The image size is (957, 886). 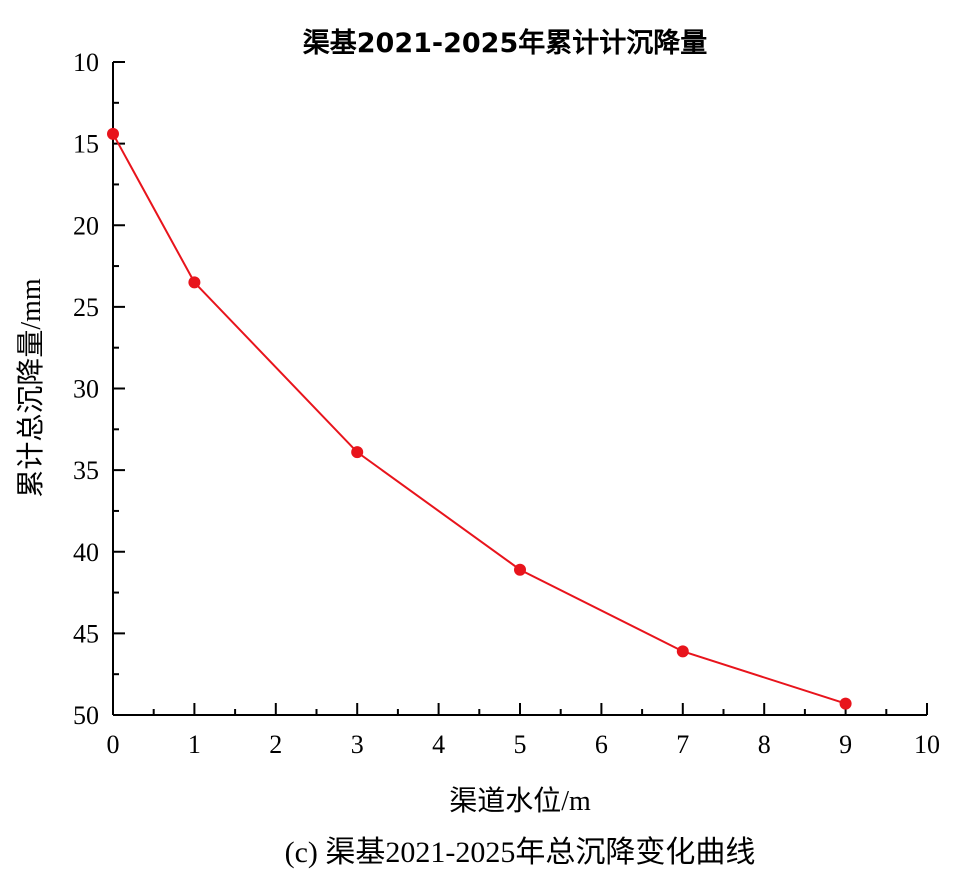 I want to click on figure-caption: (c) 渠基2021-2025年总沉降变化曲线, so click(x=520, y=852).